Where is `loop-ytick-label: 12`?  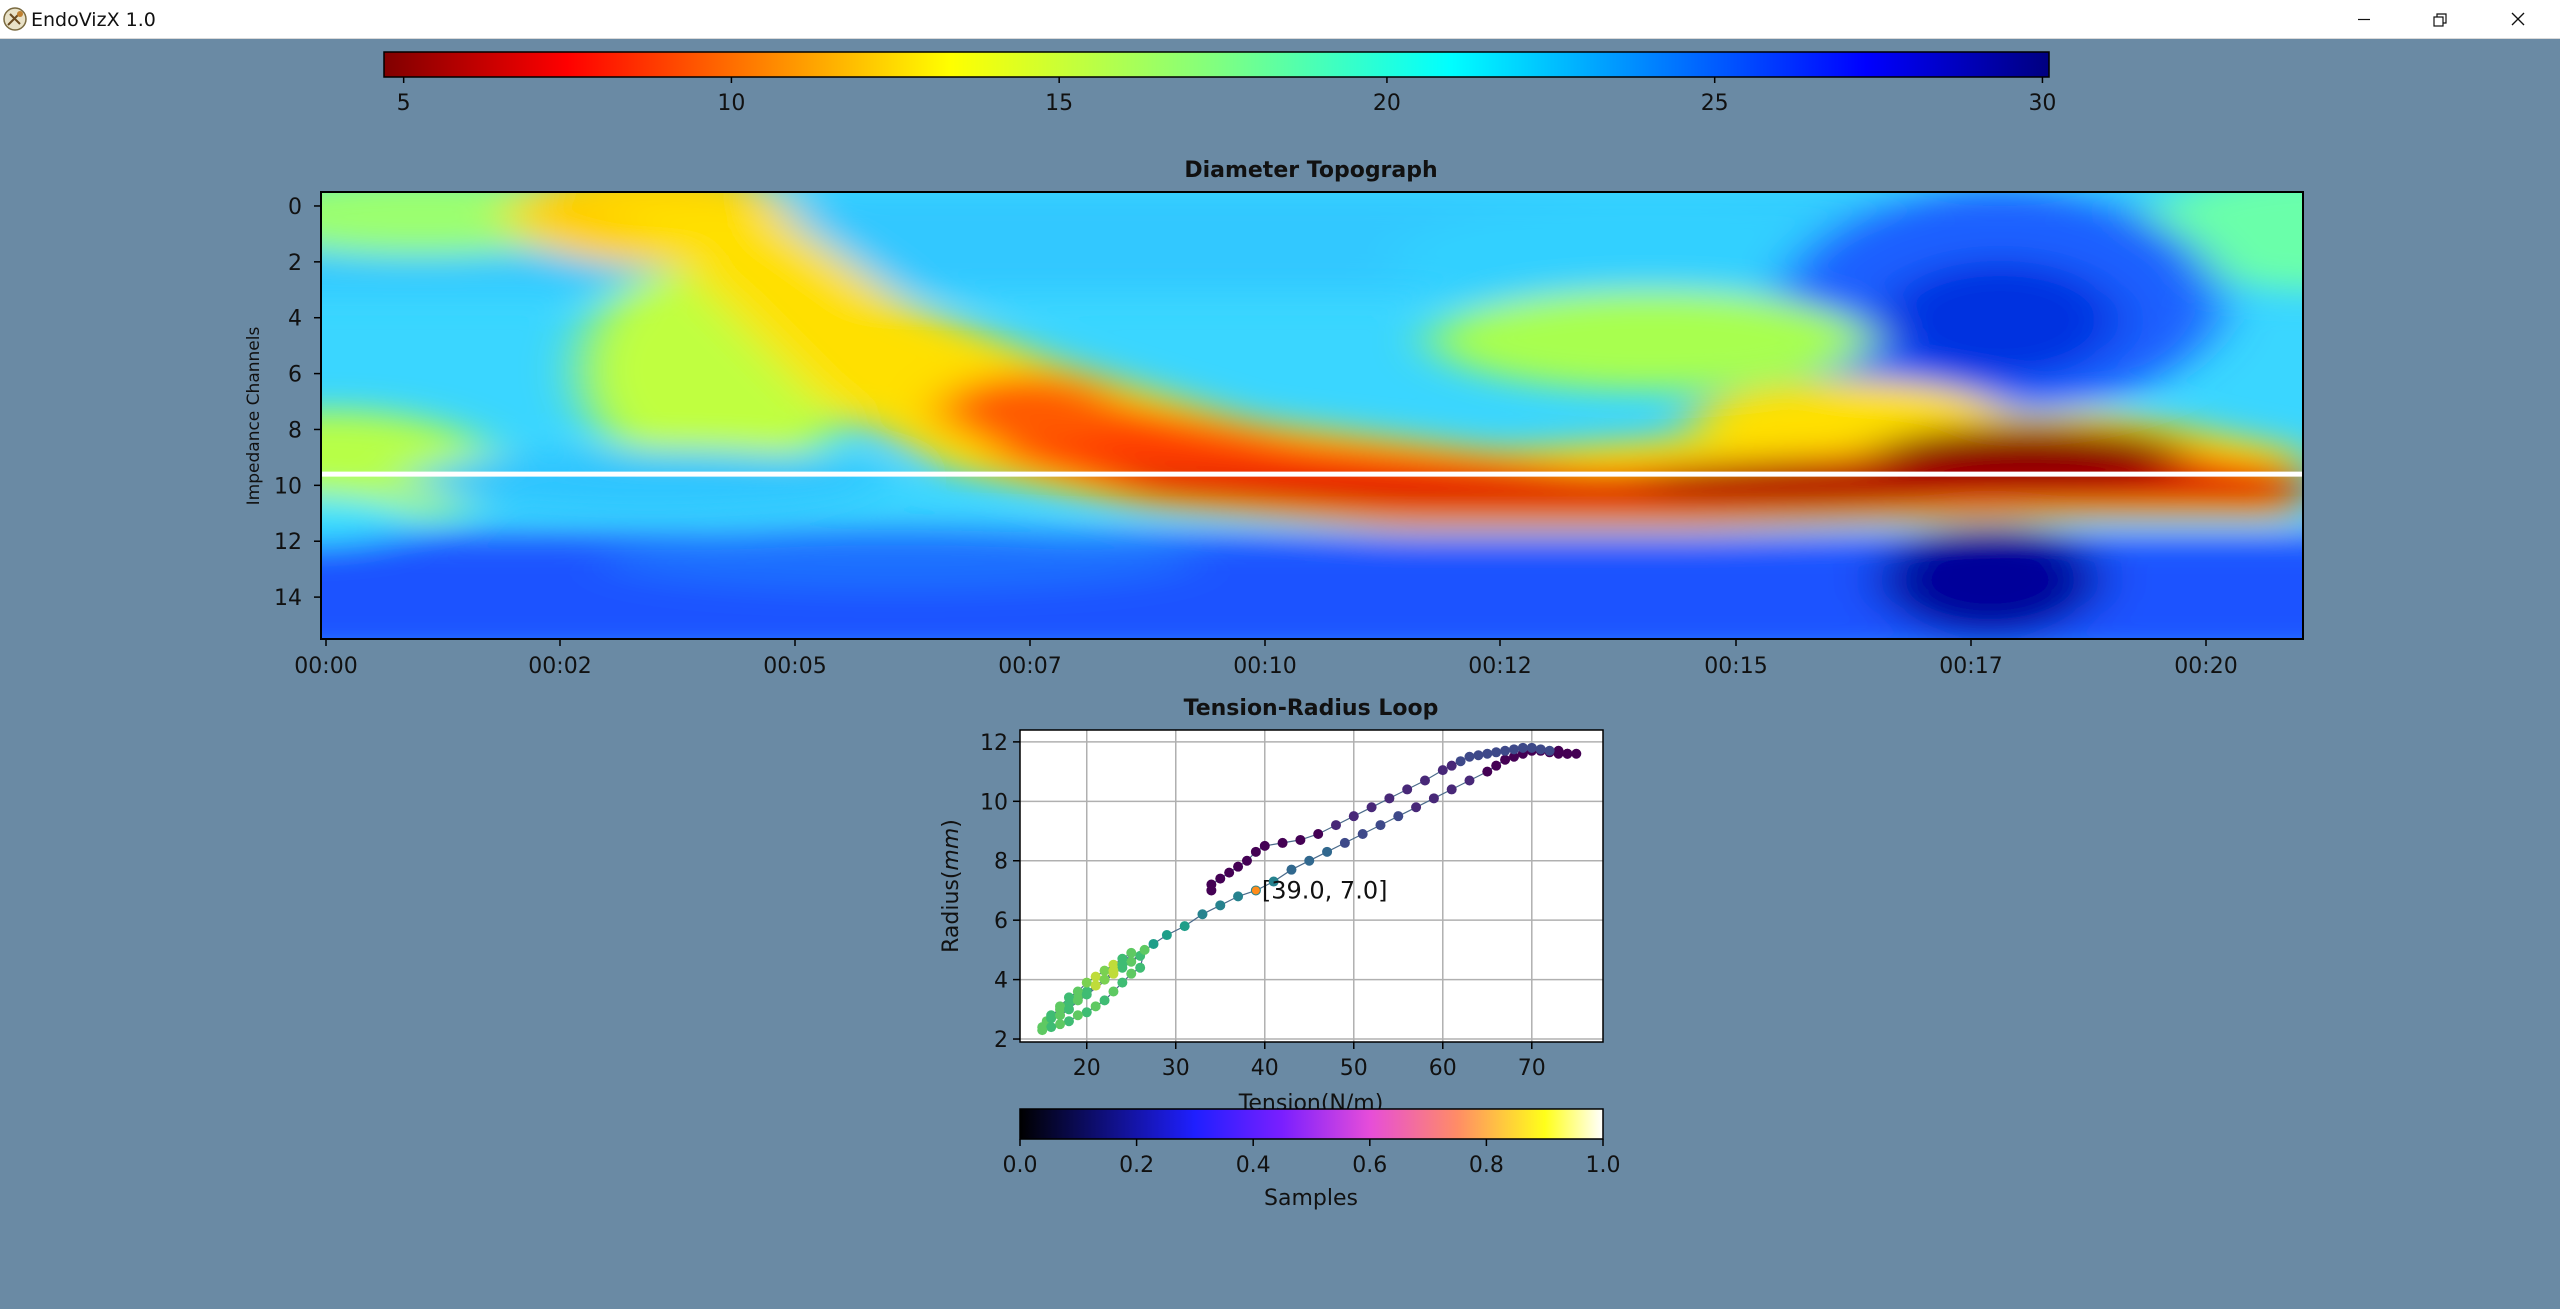 loop-ytick-label: 12 is located at coordinates (994, 743).